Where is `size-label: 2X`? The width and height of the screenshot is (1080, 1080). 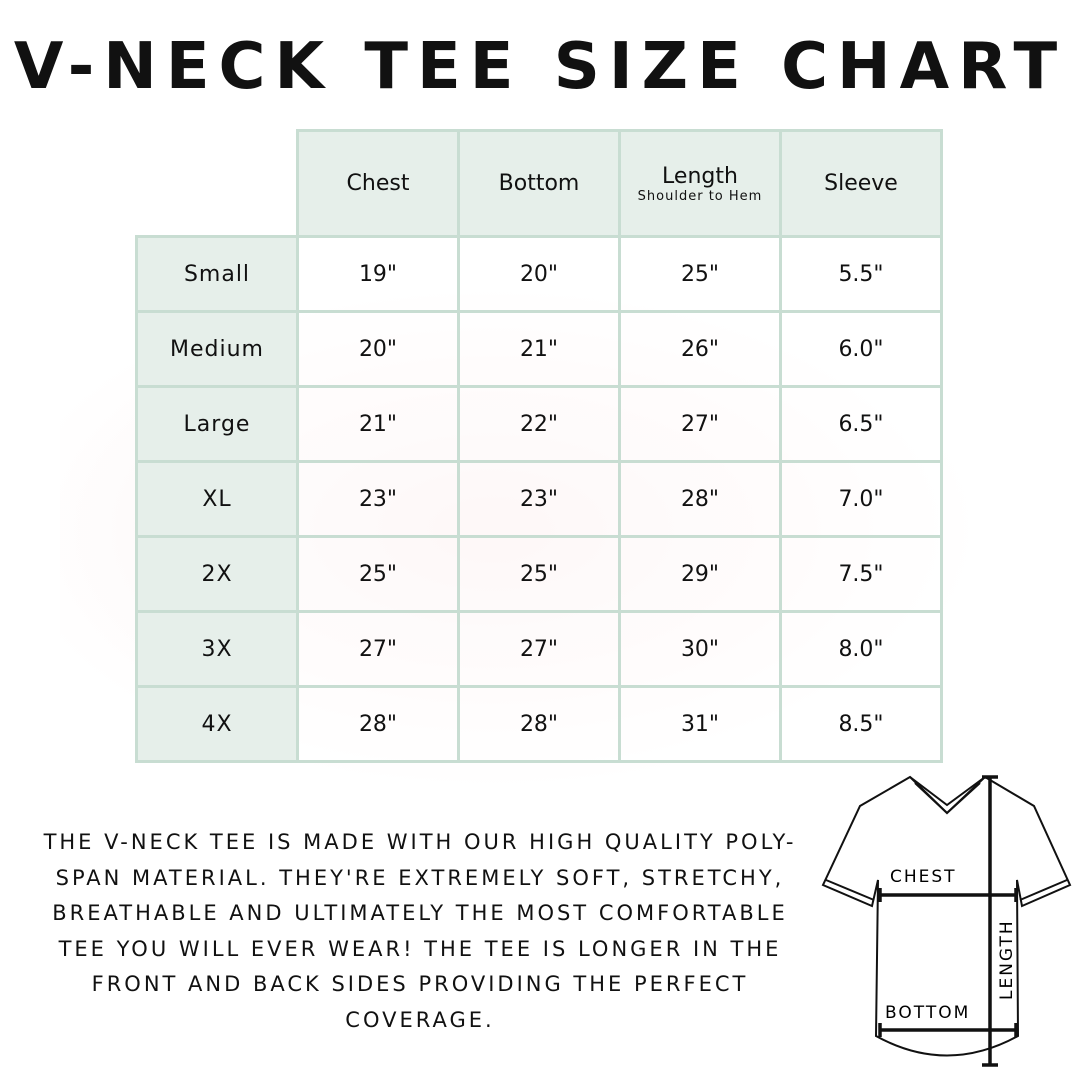 size-label: 2X is located at coordinates (217, 574).